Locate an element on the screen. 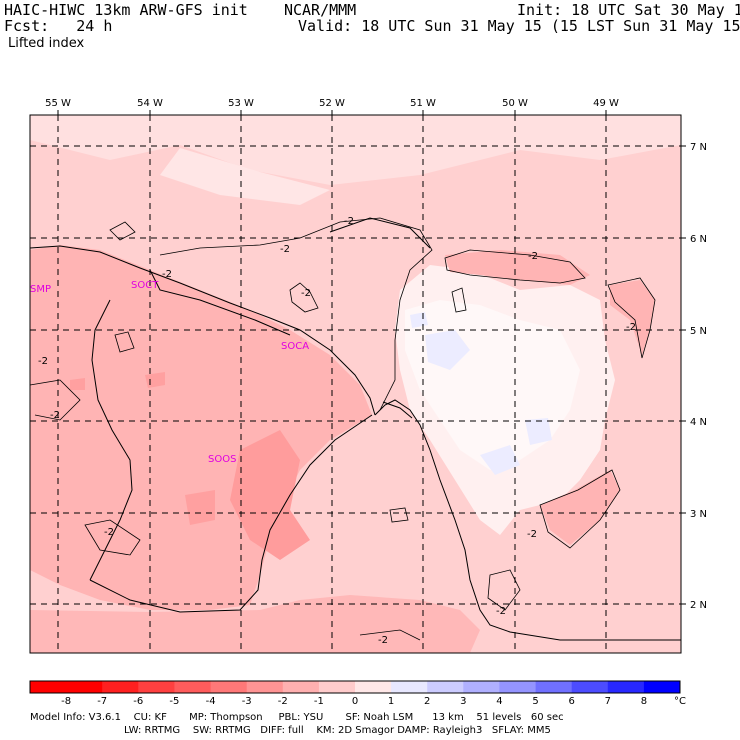 Image resolution: width=740 pixels, height=740 pixels. border-brazil is located at coordinates (397, 410).